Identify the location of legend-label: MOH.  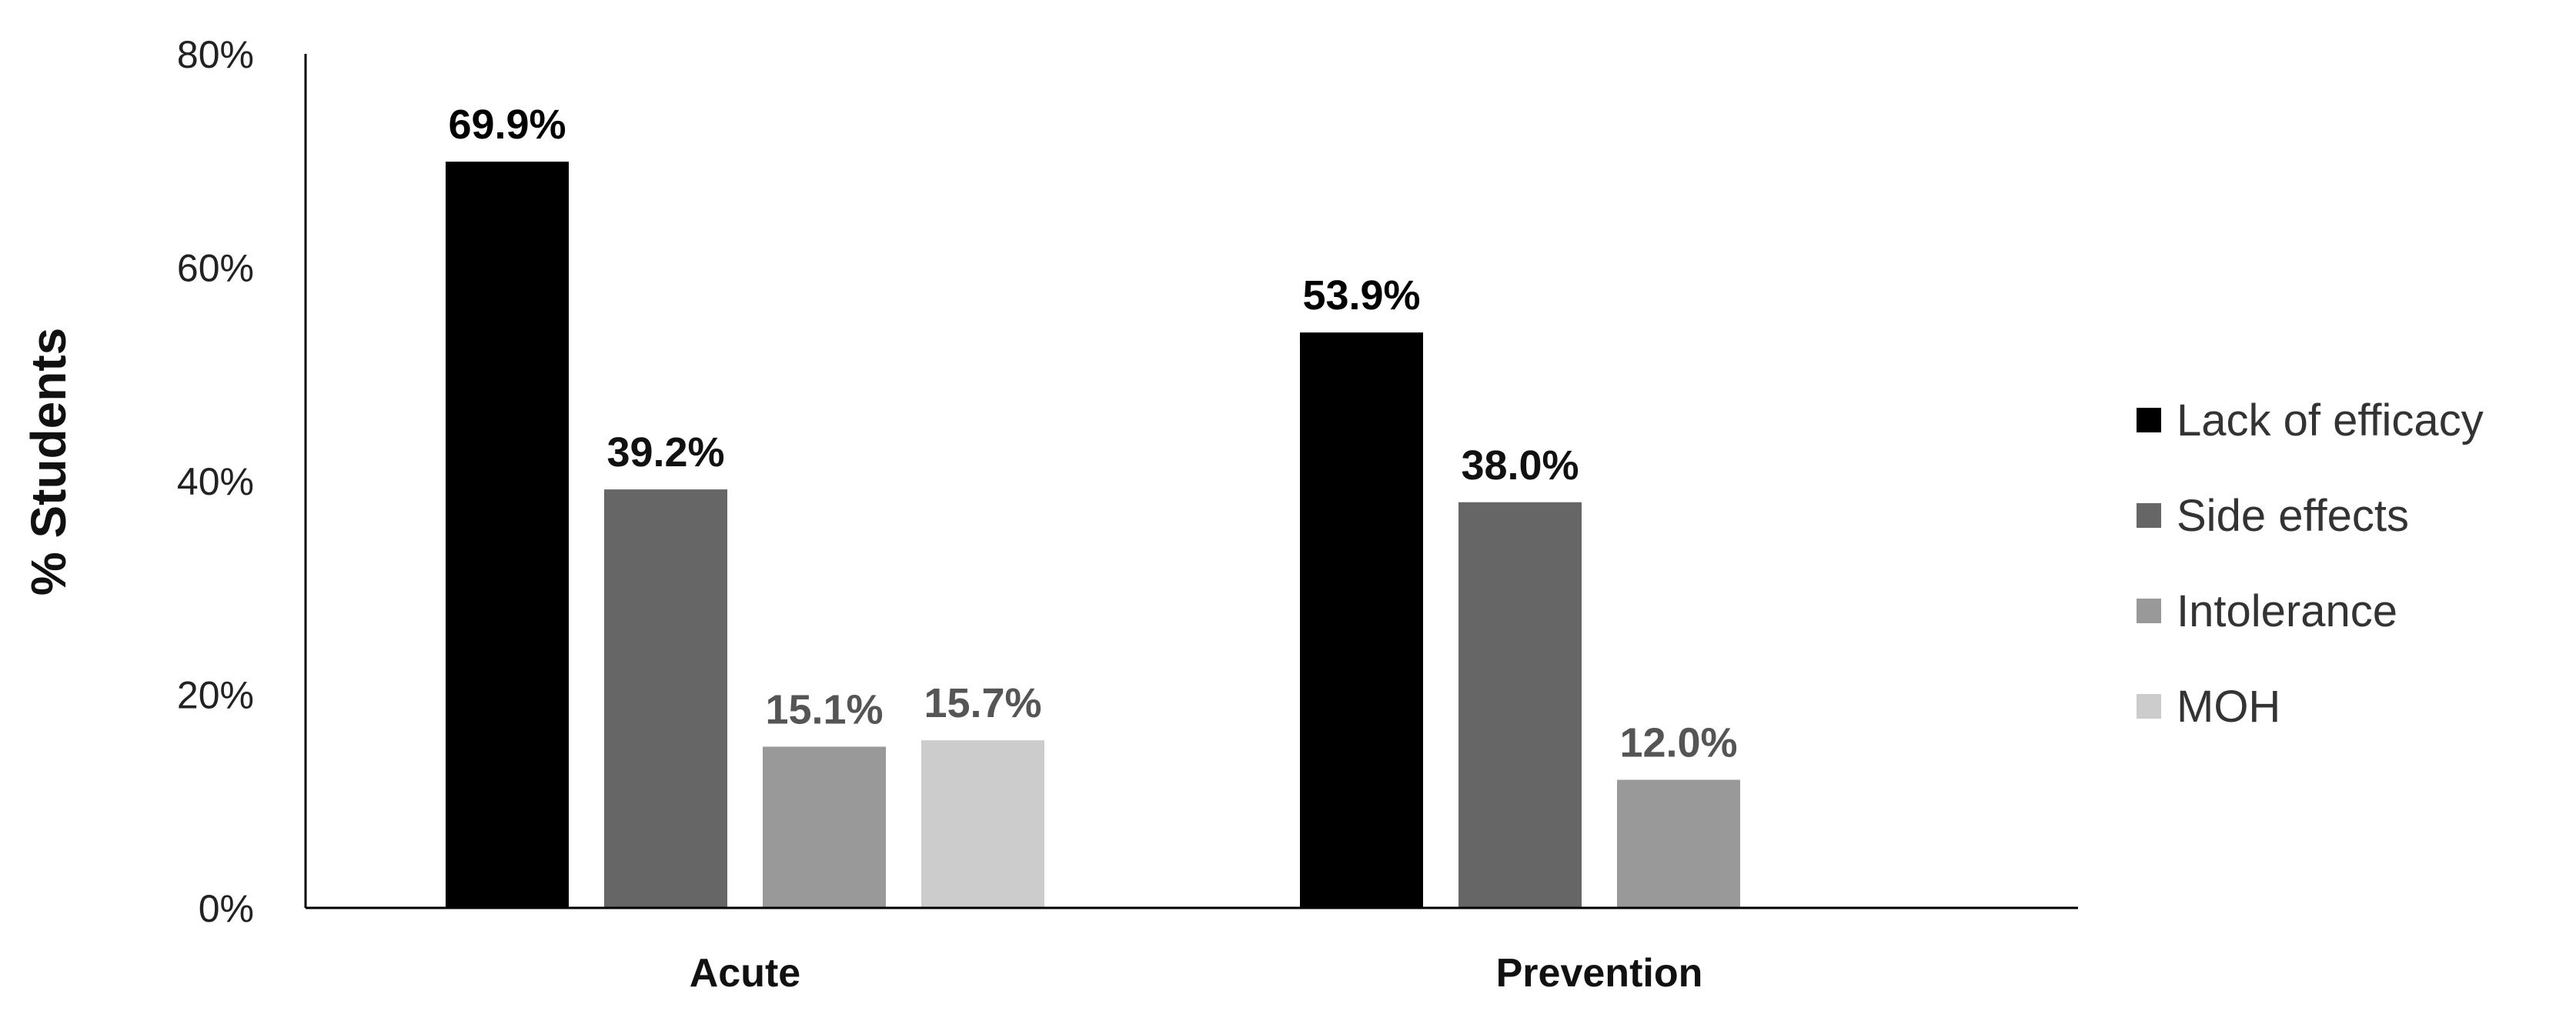
(2228, 707).